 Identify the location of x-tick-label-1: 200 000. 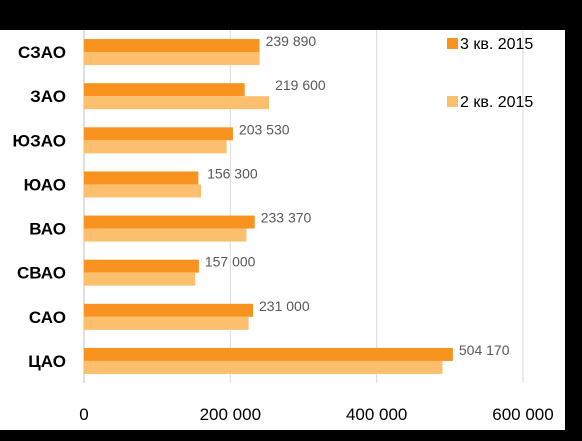
(230, 414).